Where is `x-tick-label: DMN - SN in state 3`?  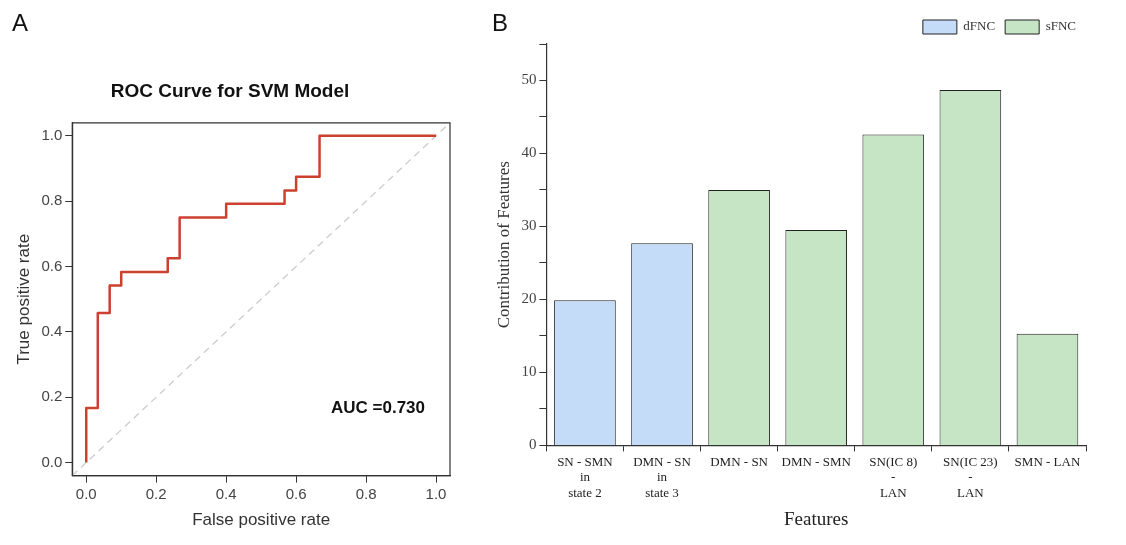 x-tick-label: DMN - SN in state 3 is located at coordinates (662, 476).